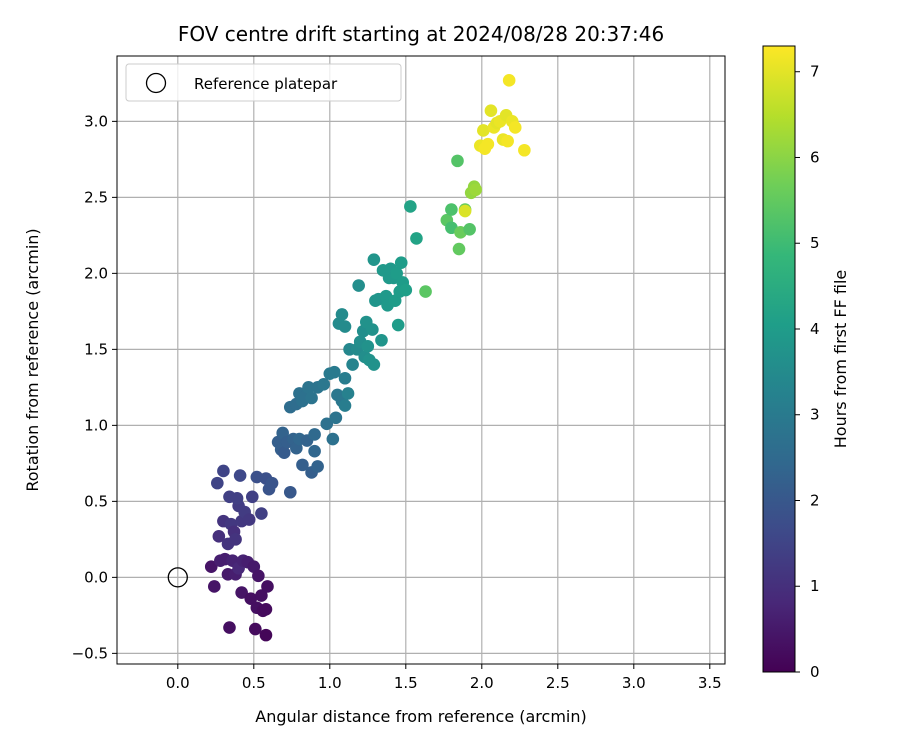 The height and width of the screenshot is (750, 900). Describe the element at coordinates (96, 349) in the screenshot. I see `y-tick-label: 1.5` at that location.